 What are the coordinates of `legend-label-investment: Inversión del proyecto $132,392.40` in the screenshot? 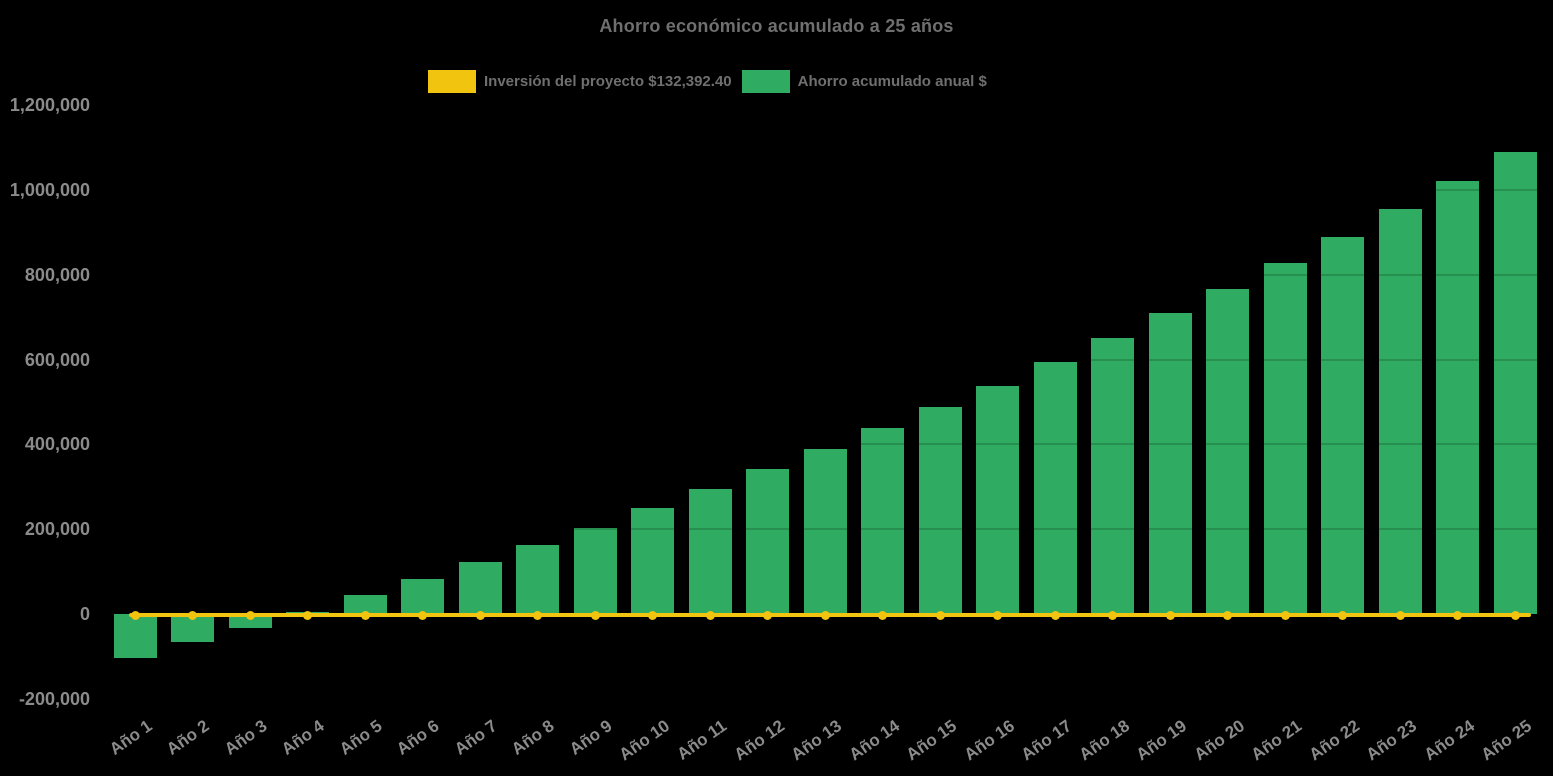 It's located at (608, 81).